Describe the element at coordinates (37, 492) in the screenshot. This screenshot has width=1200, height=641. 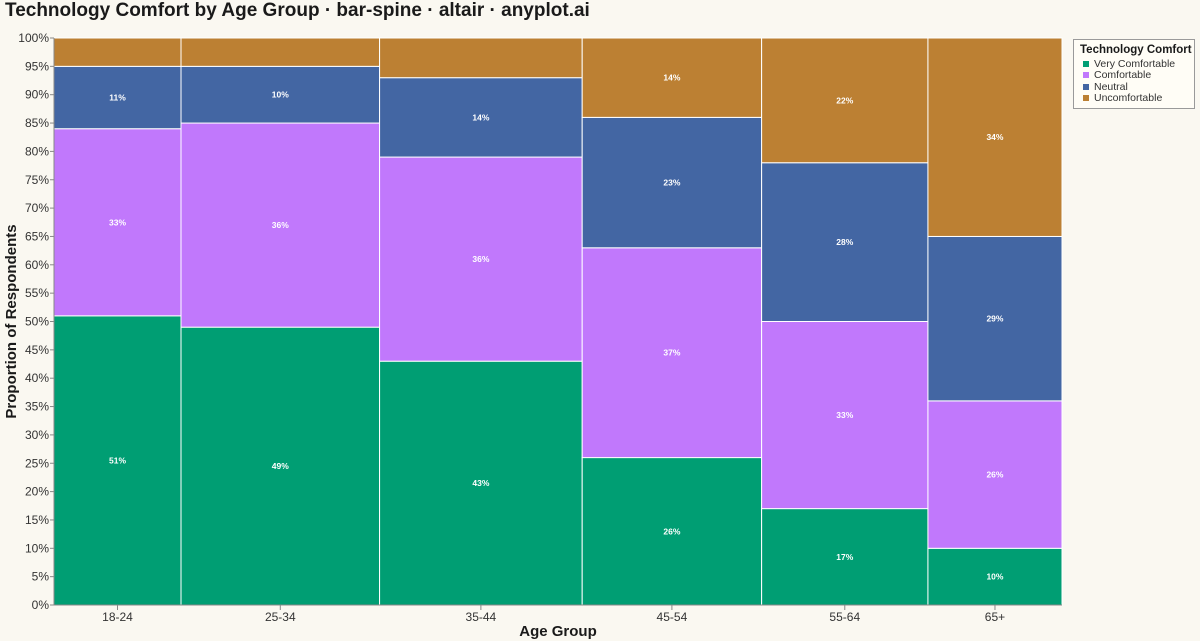
I see `y-tick-label-4: 20%` at that location.